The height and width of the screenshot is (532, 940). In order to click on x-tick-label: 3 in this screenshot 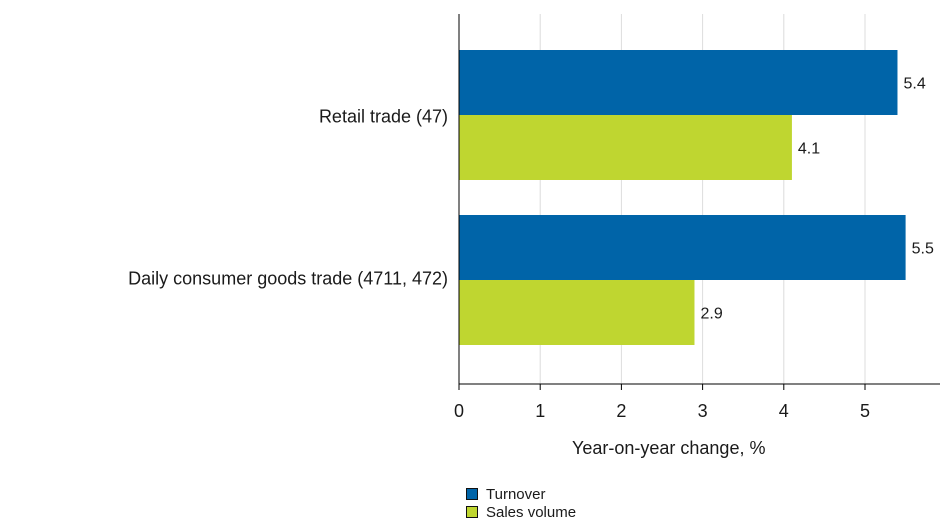, I will do `click(703, 411)`.